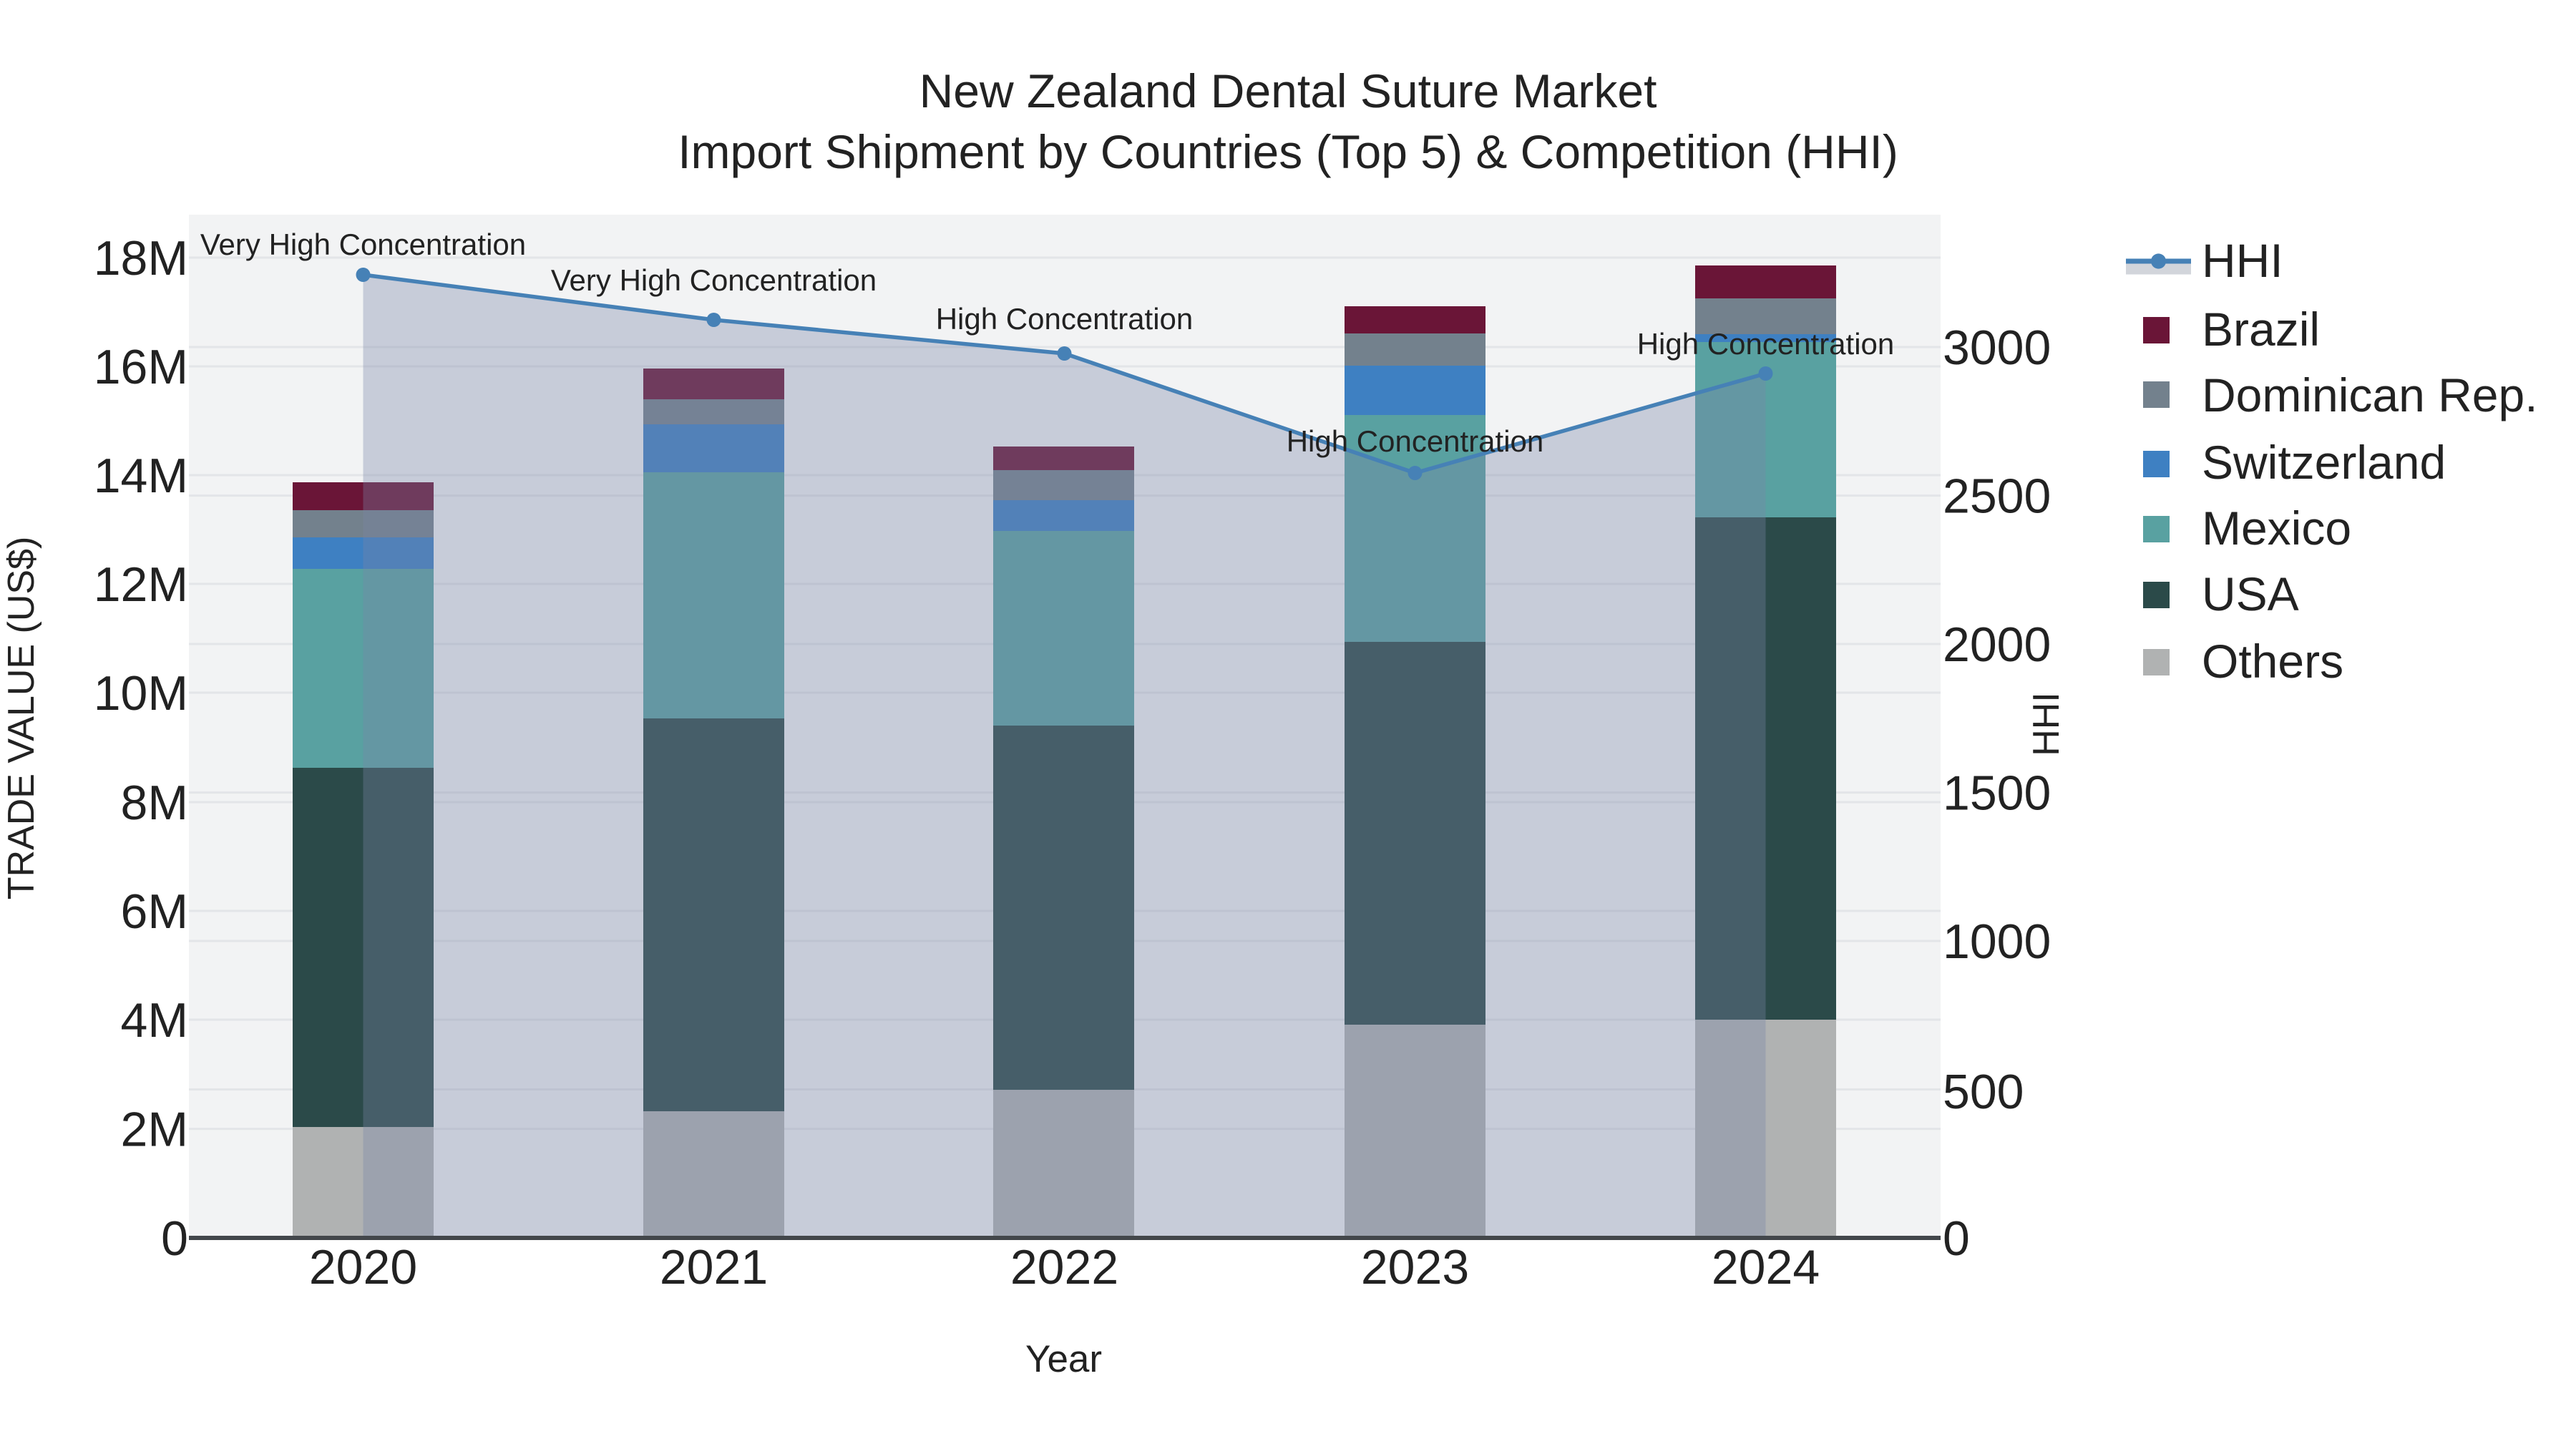  I want to click on svg-text:New Zealand Dental Suture Mark: New Zealand Dental Suture Market, so click(1288, 90).